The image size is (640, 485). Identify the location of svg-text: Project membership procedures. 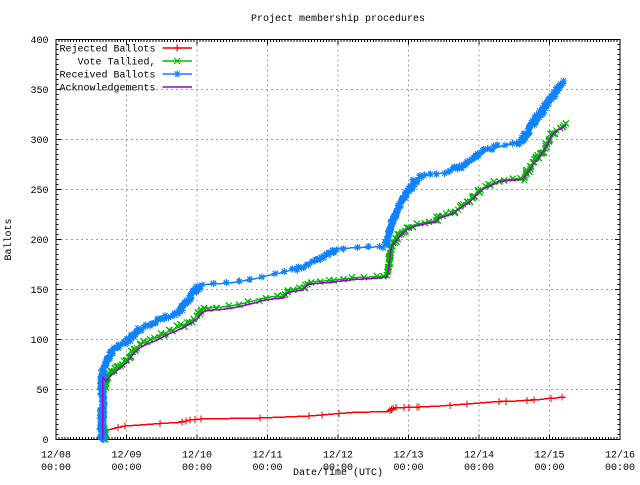
(338, 19).